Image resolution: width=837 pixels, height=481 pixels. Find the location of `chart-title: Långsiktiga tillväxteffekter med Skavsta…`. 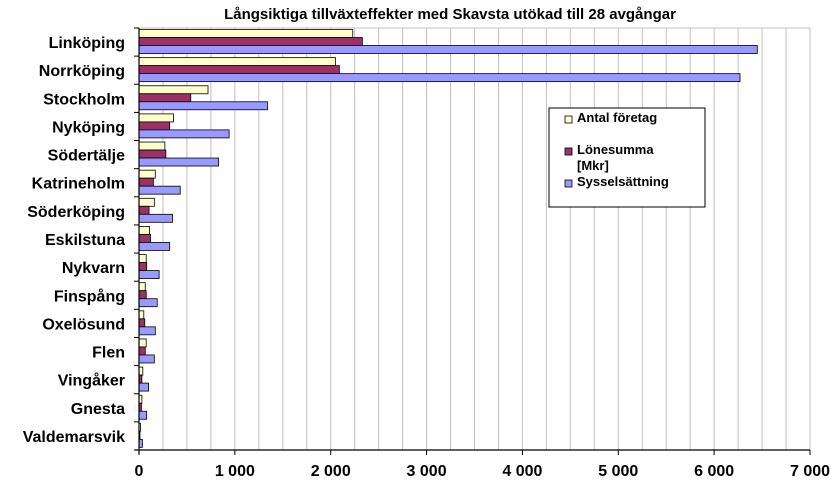

chart-title: Långsiktiga tillväxteffekter med Skavsta… is located at coordinates (450, 14).